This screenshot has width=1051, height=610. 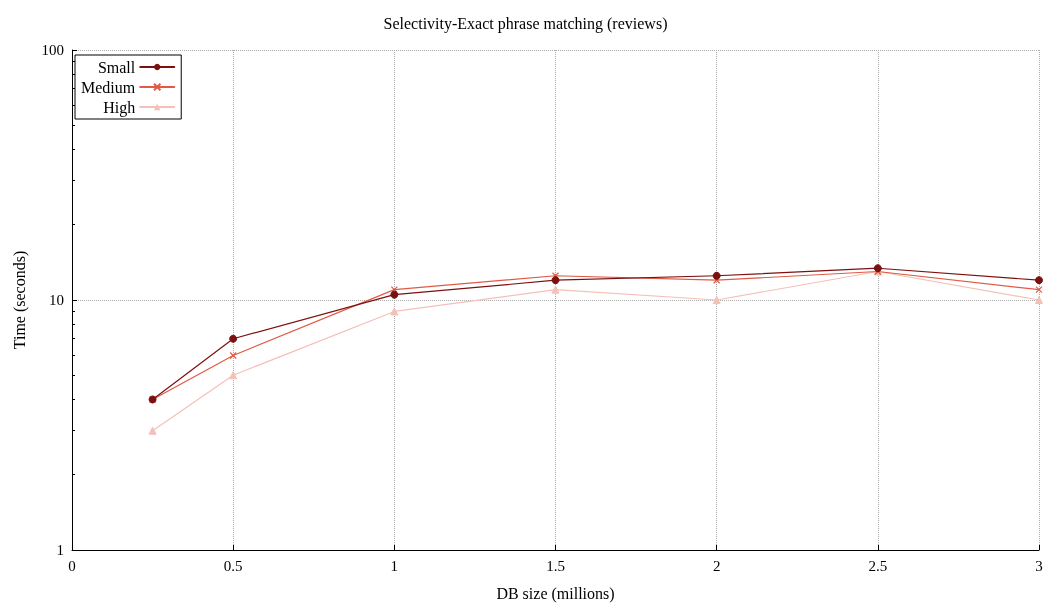 I want to click on x-tick-label: 0, so click(x=72, y=565).